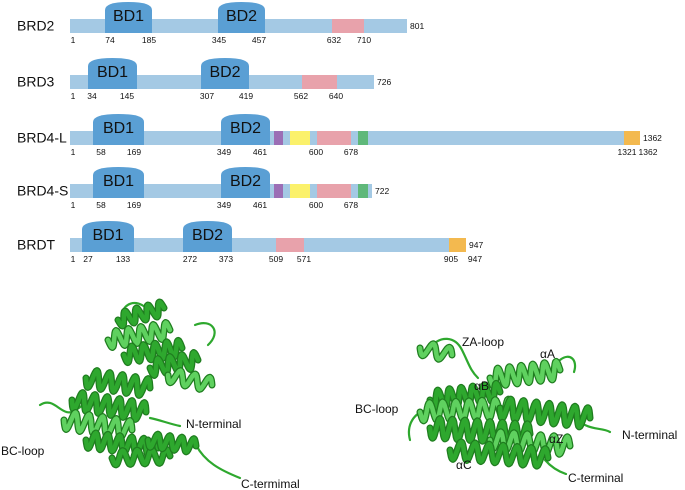  What do you see at coordinates (530, 443) in the screenshot?
I see `alpha-helix-right-7-highlight` at bounding box center [530, 443].